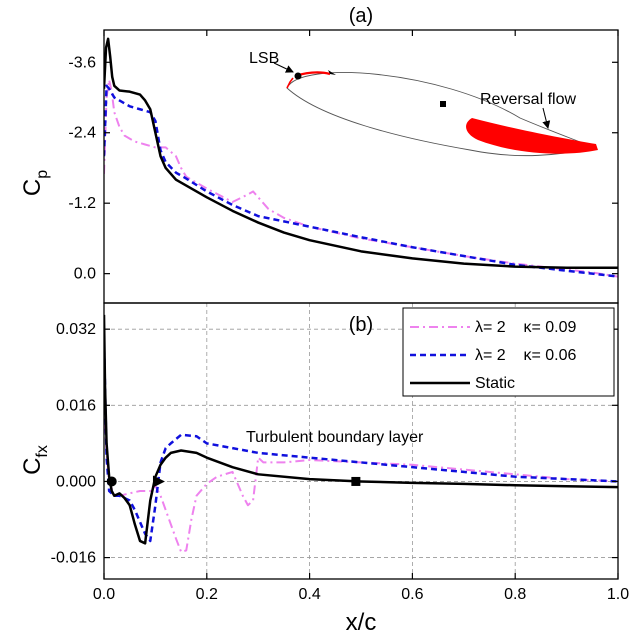  I want to click on legend-box, so click(508, 352).